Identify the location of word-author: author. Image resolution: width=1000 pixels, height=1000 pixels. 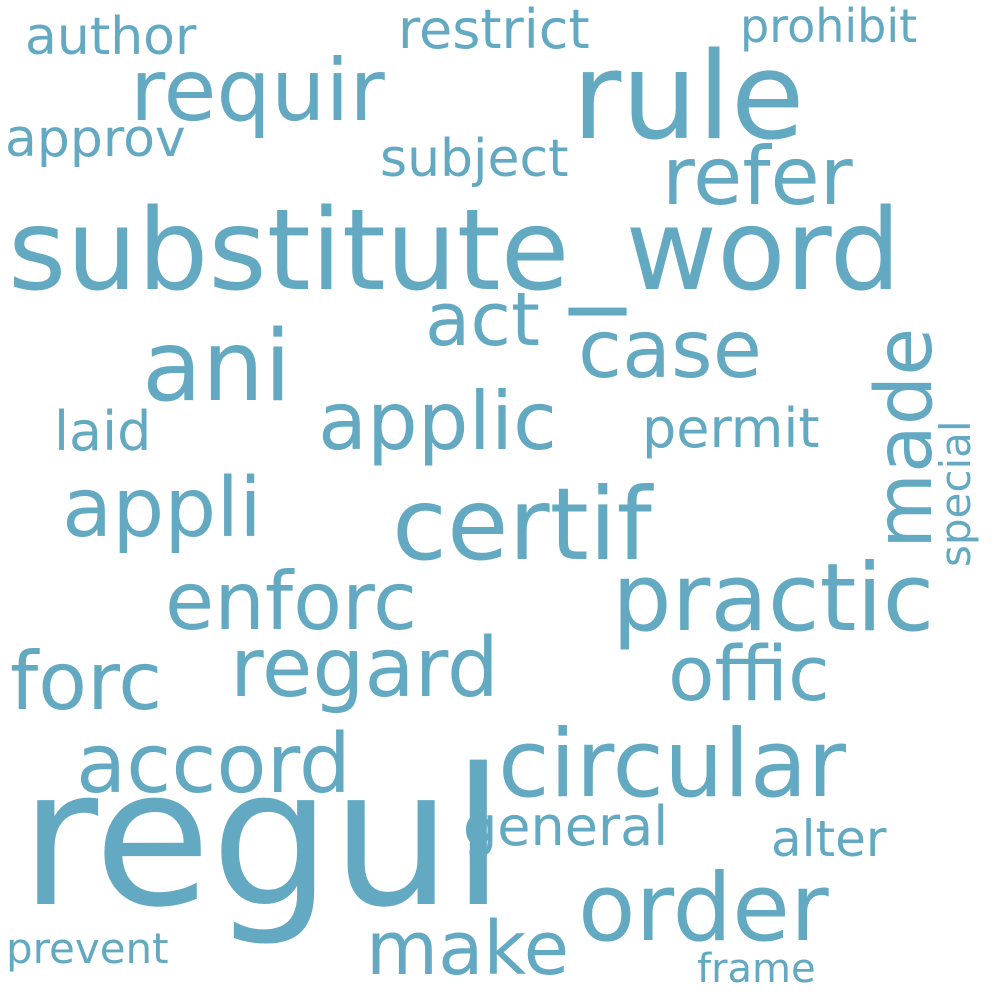
(111, 37).